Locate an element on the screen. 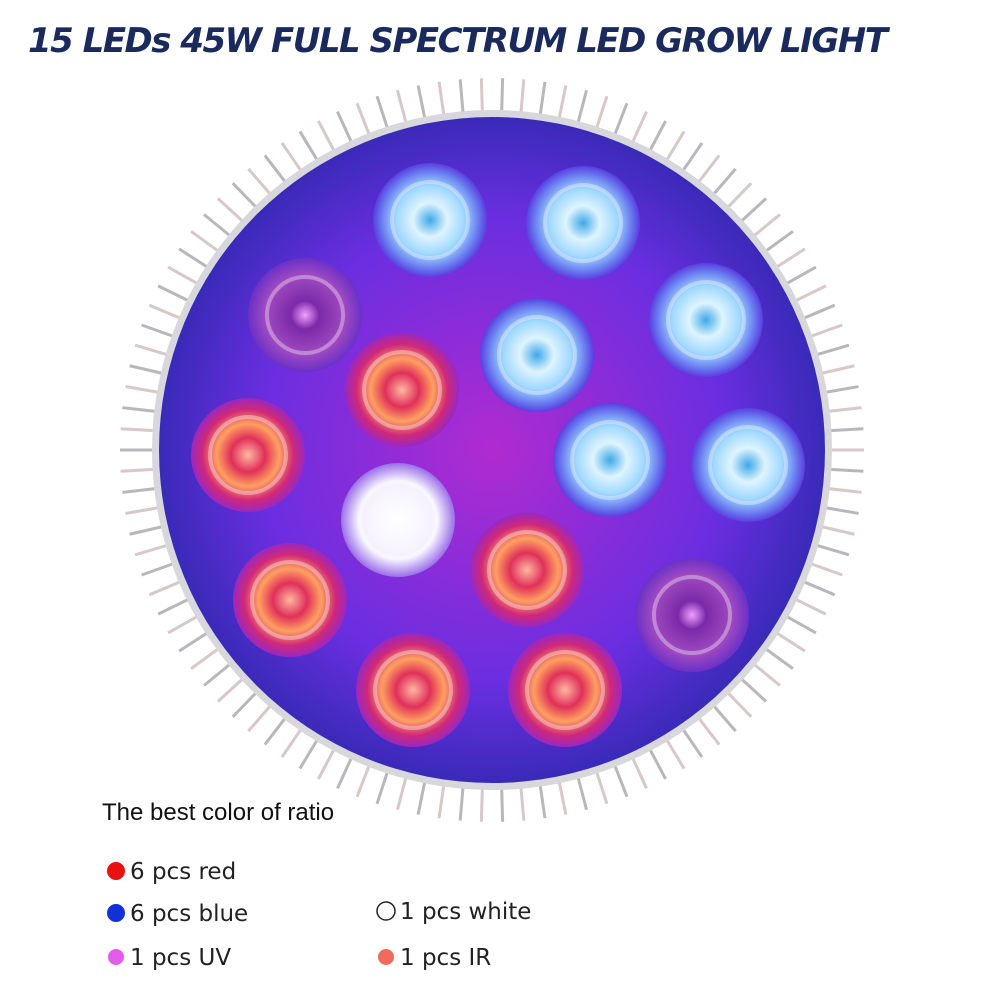 The width and height of the screenshot is (1000, 1000). legend-item: 6 pcs red is located at coordinates (183, 872).